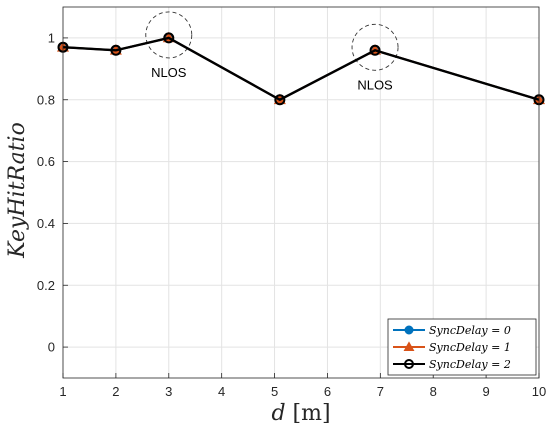 Image resolution: width=550 pixels, height=436 pixels. I want to click on x-tick-label: 10, so click(539, 391).